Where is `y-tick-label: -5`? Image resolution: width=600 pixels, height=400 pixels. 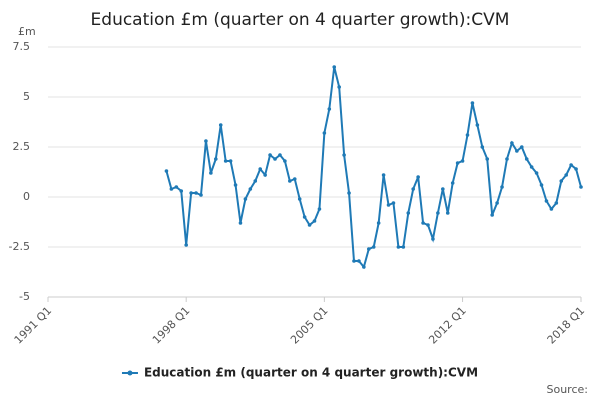 y-tick-label: -5 is located at coordinates (24, 296).